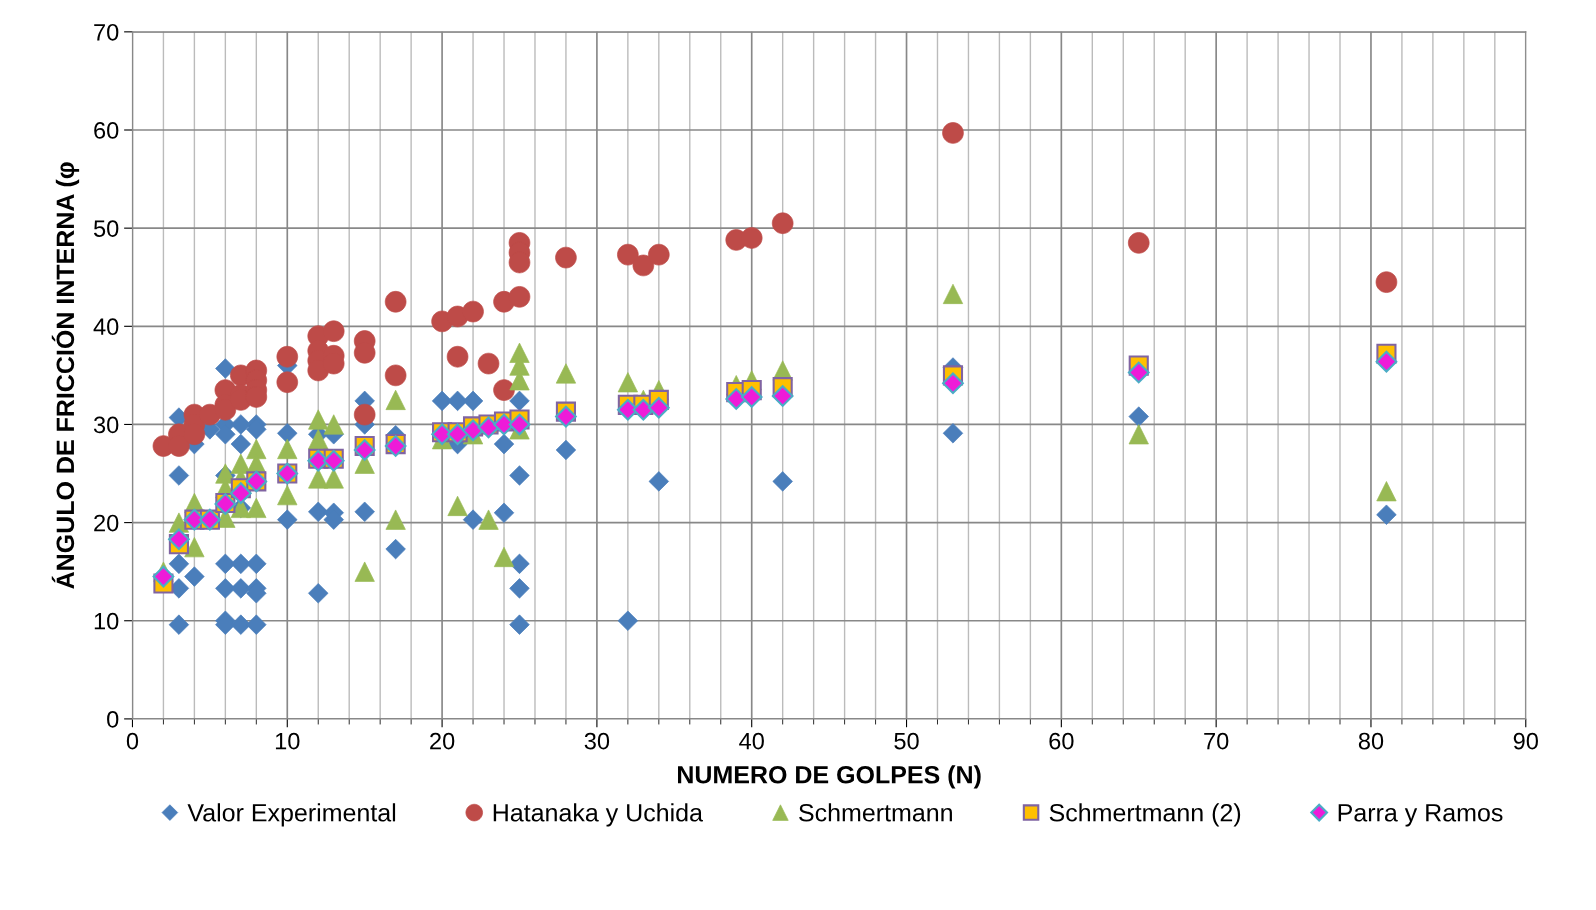 The height and width of the screenshot is (910, 1596). Describe the element at coordinates (291, 815) in the screenshot. I see `legend-label: Valor Experimental` at that location.